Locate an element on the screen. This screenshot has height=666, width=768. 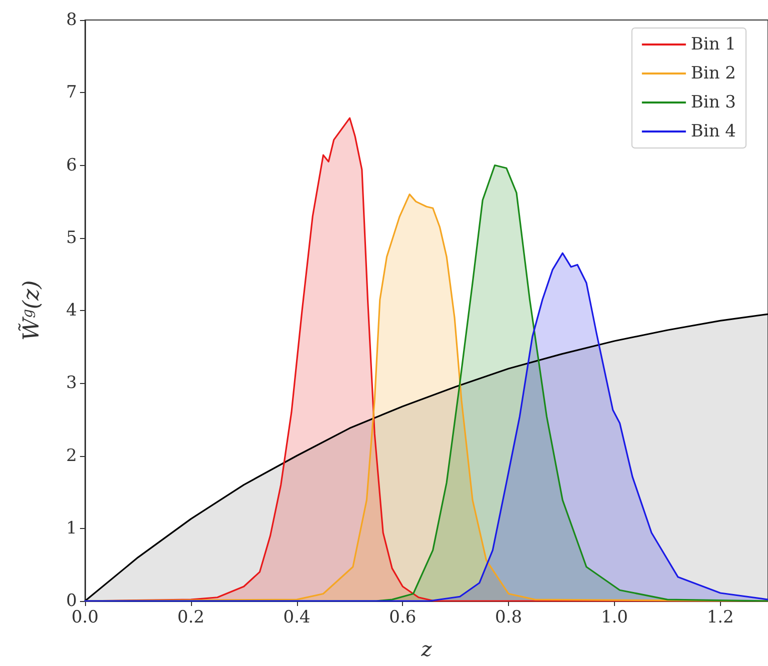
x-tick-label: 0.6 is located at coordinates (402, 618).